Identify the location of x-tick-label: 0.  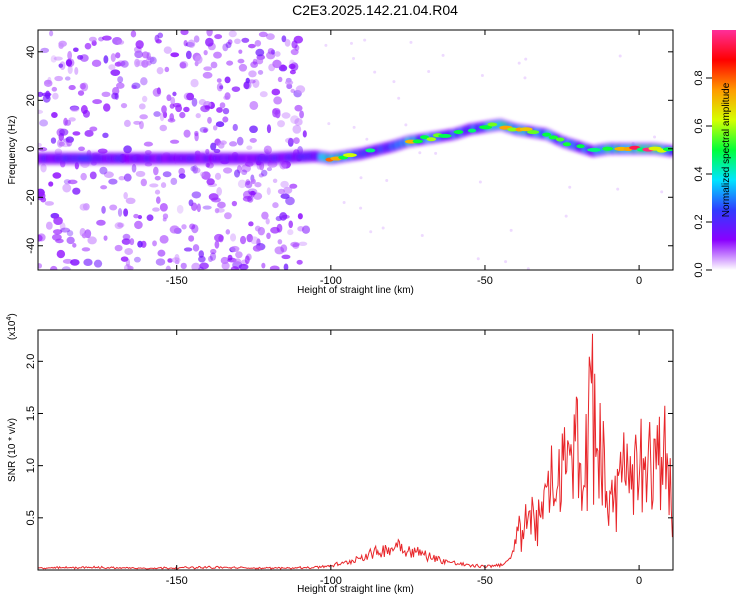
(639, 581).